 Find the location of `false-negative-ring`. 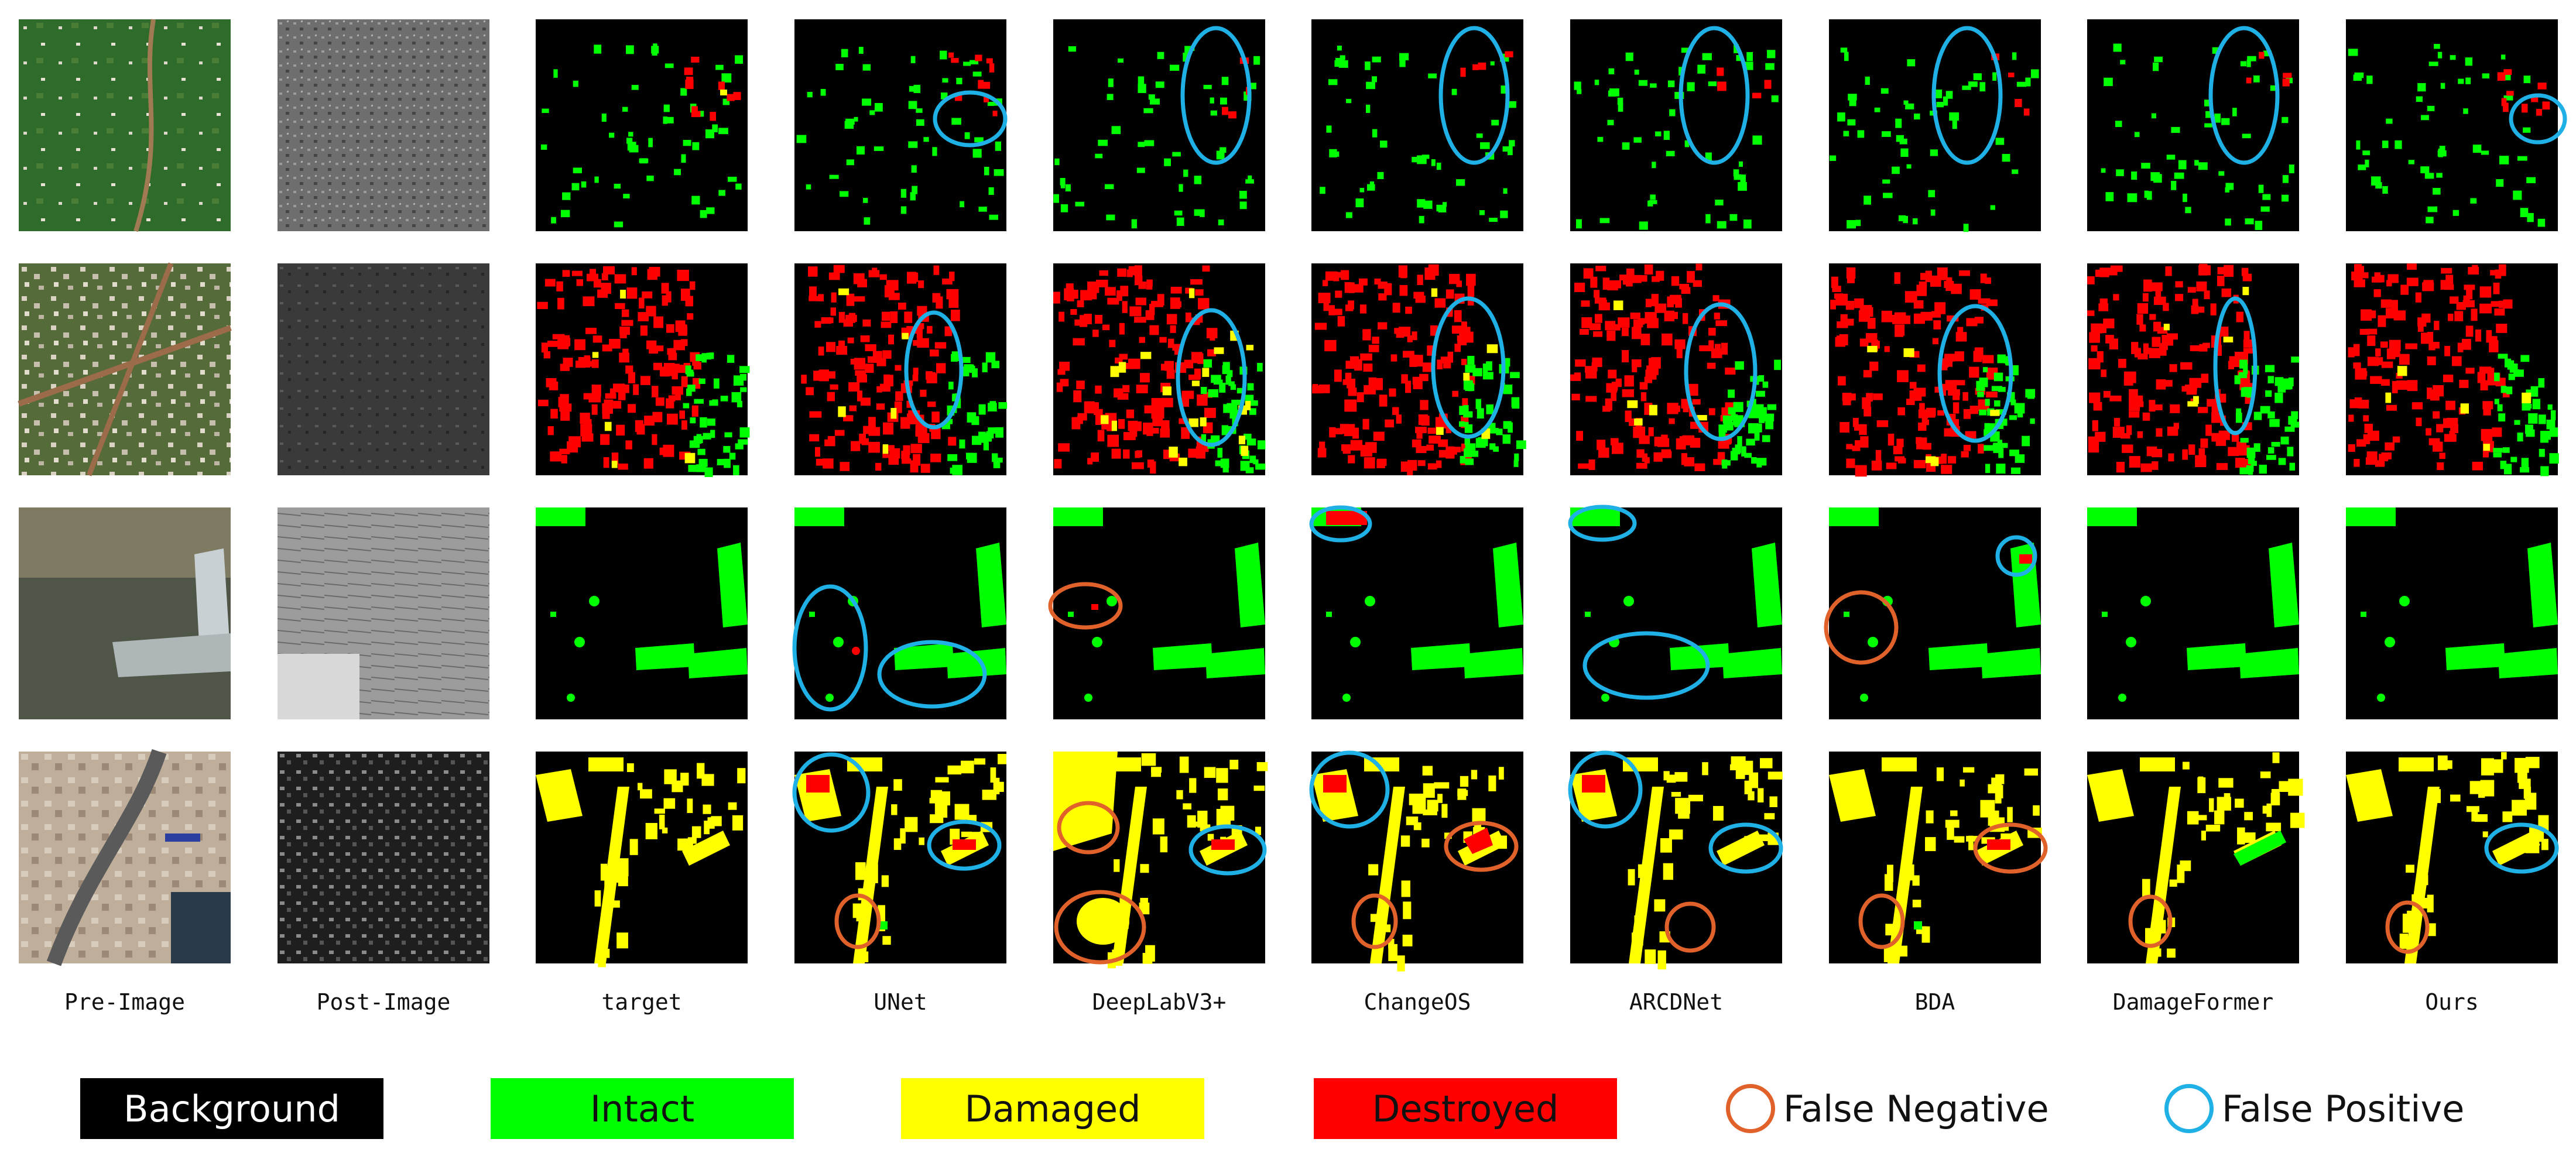

false-negative-ring is located at coordinates (2407, 927).